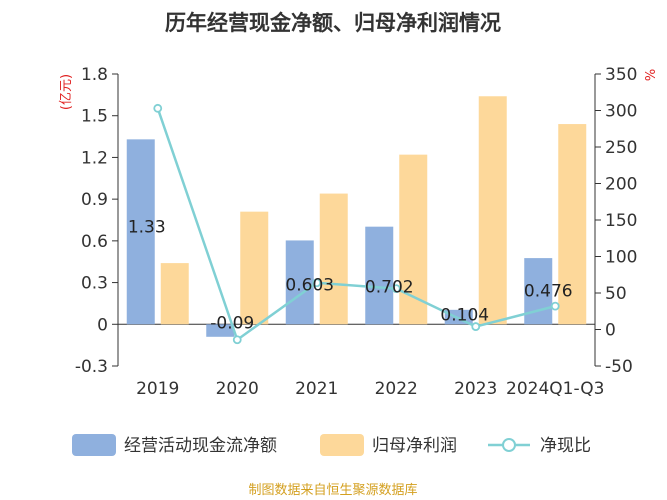  Describe the element at coordinates (157, 389) in the screenshot. I see `x-tick-label: 2019` at that location.